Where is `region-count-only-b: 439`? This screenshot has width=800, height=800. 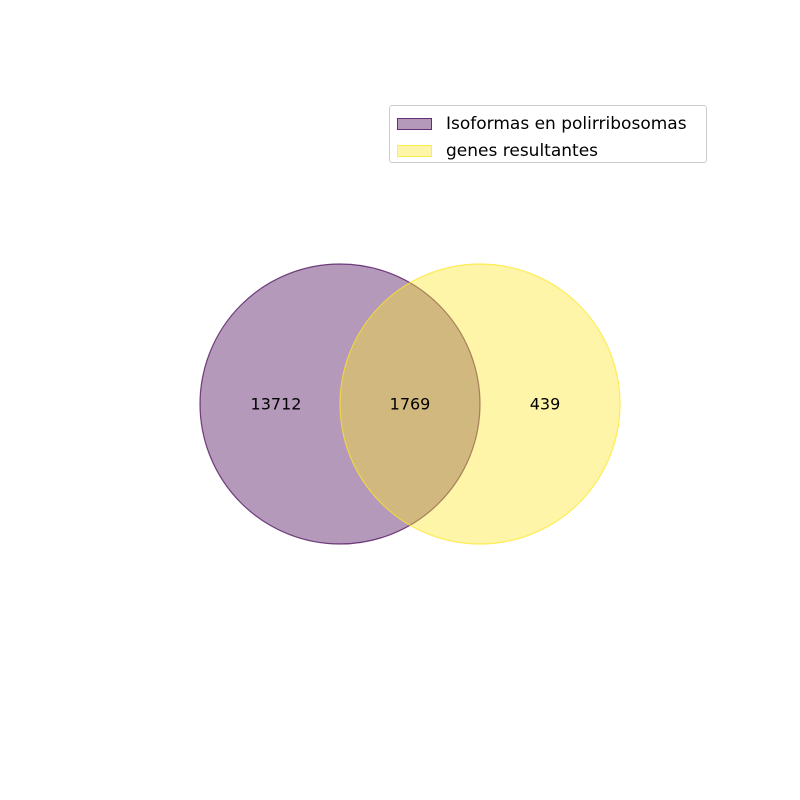 region-count-only-b: 439 is located at coordinates (545, 404).